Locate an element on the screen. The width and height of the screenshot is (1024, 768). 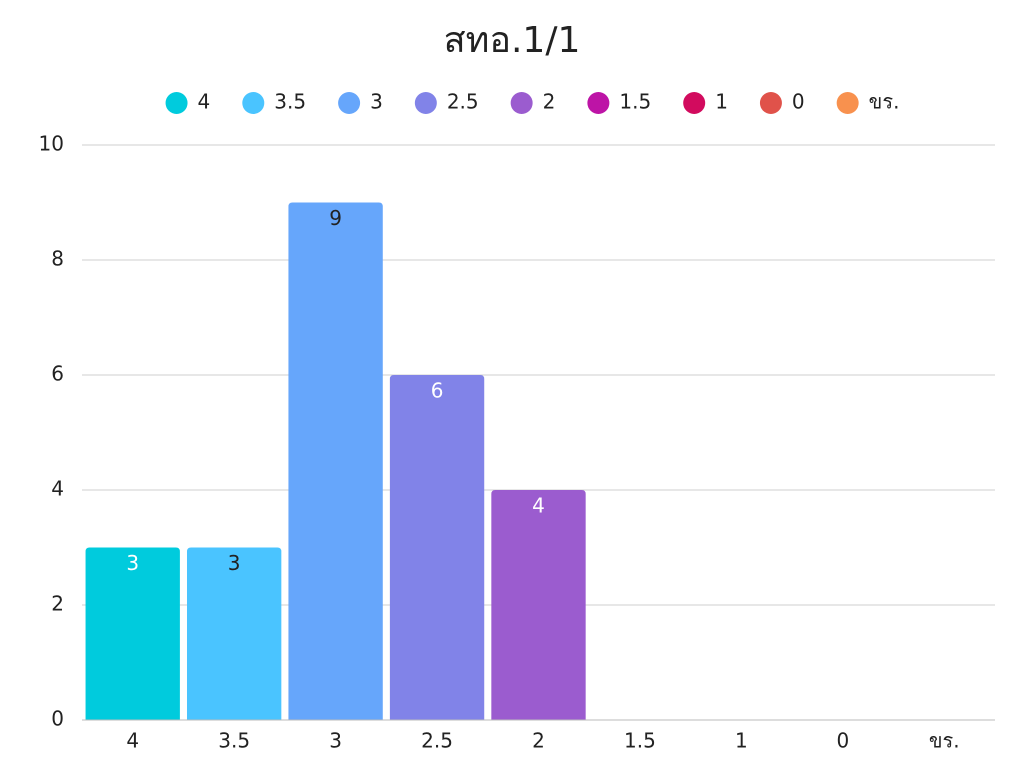
legend-label: 0 is located at coordinates (798, 102).